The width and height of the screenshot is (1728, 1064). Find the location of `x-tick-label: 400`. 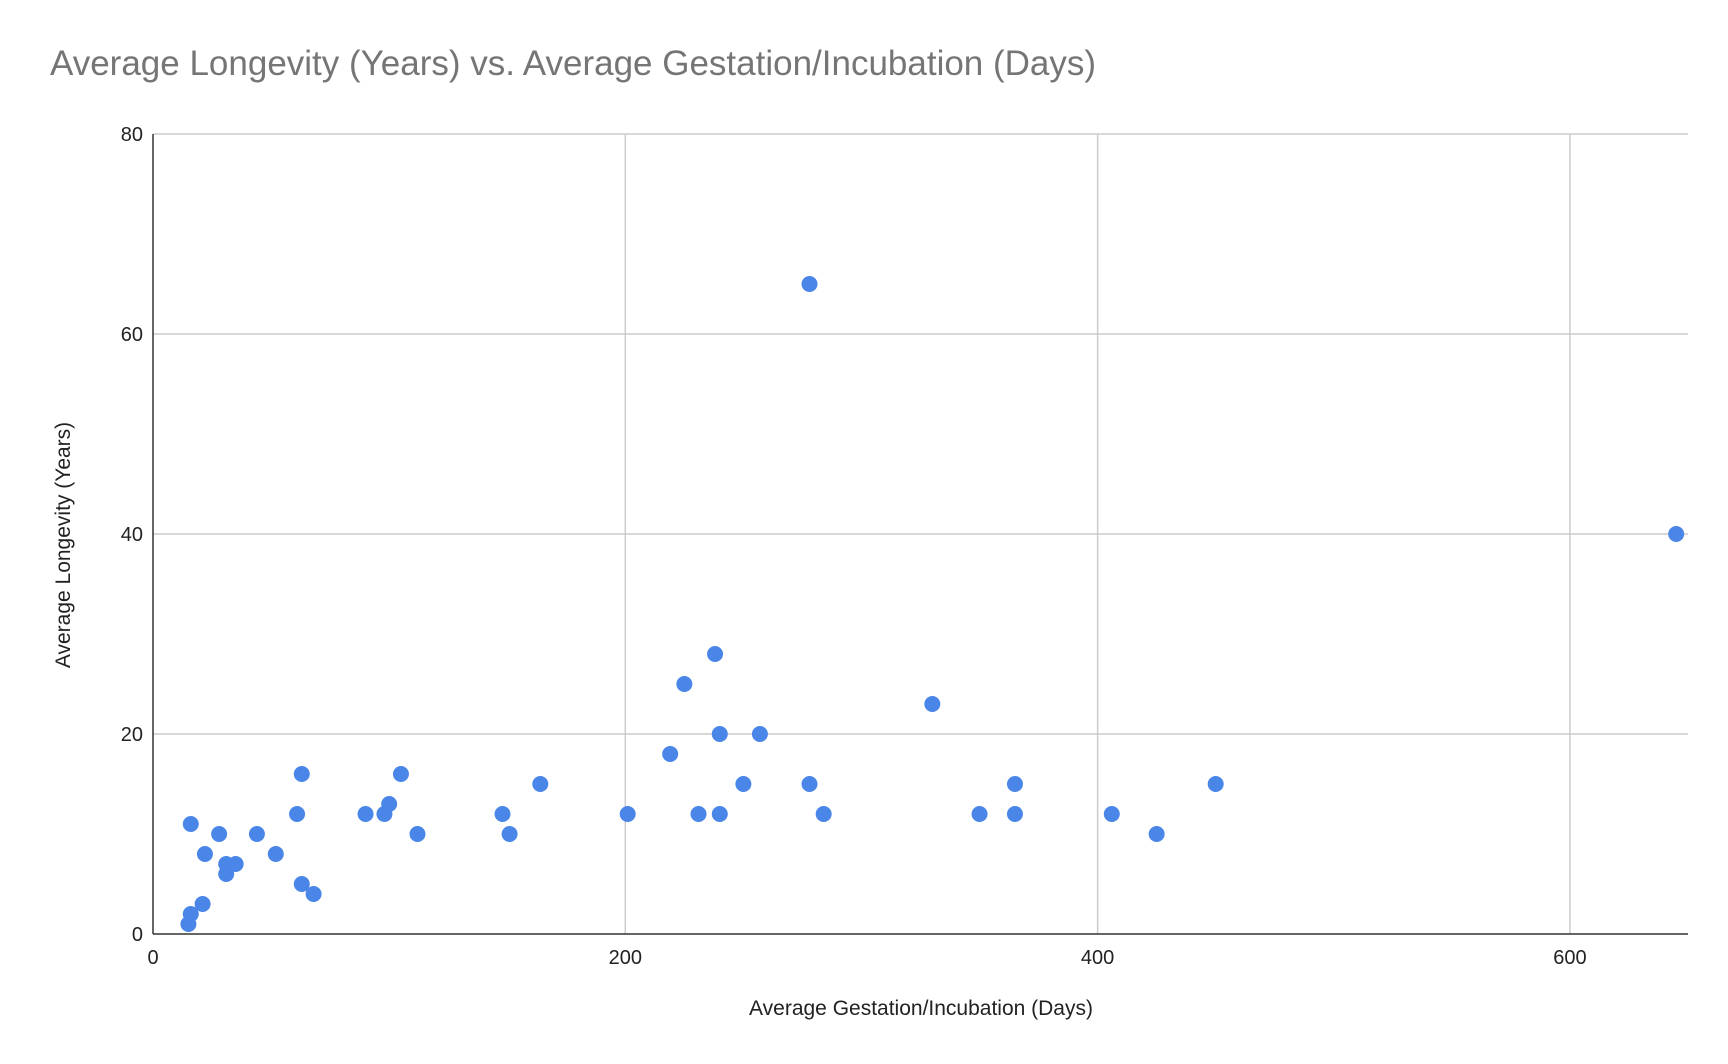

x-tick-label: 400 is located at coordinates (1097, 958).